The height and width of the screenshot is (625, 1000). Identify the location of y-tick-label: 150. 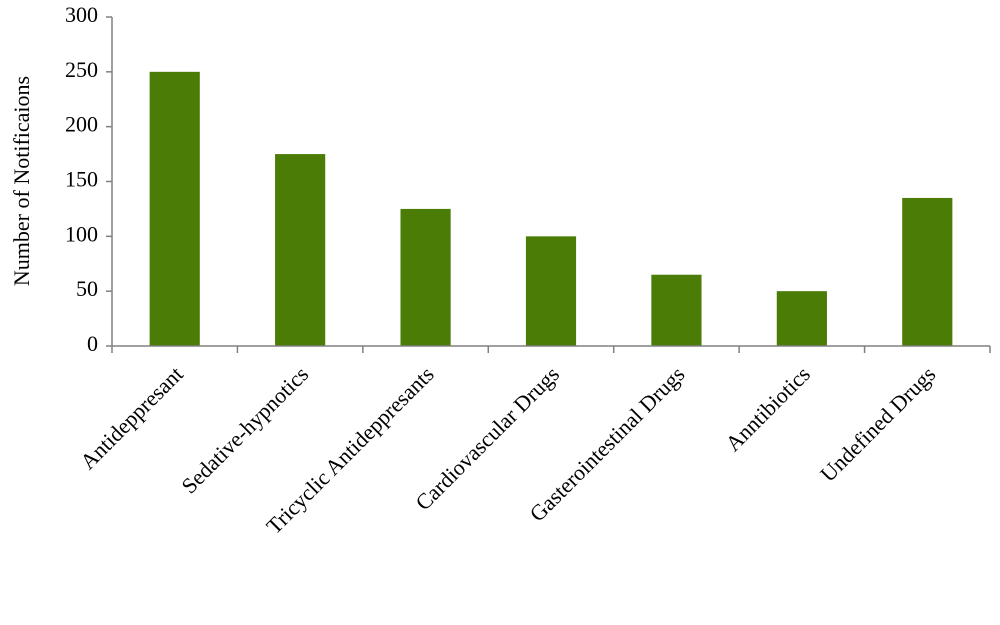
(81, 179).